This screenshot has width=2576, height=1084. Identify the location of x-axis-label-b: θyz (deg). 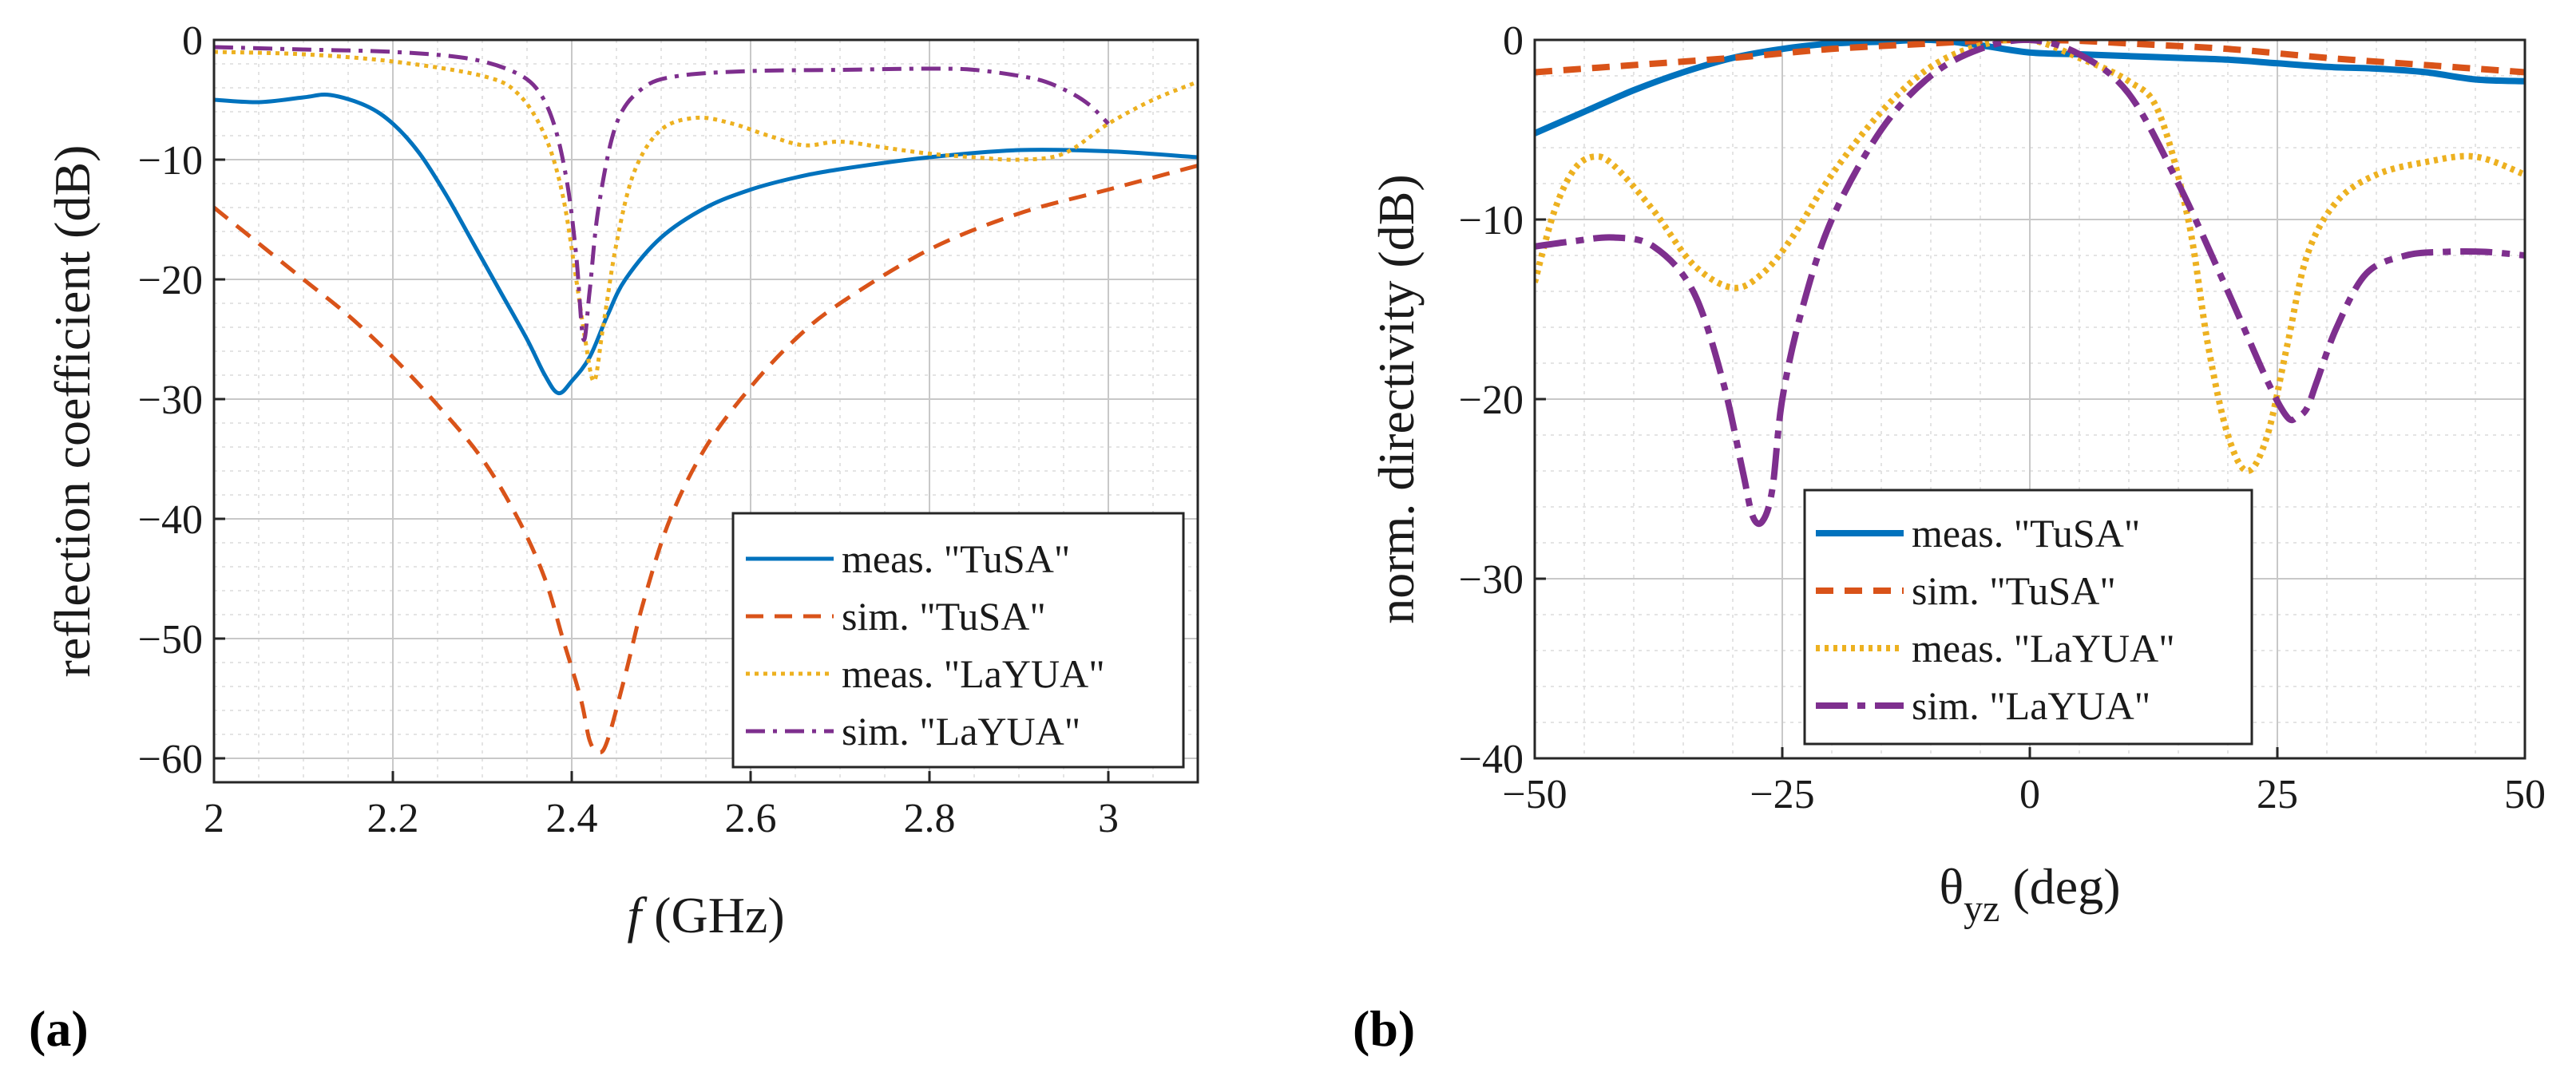
(2031, 894).